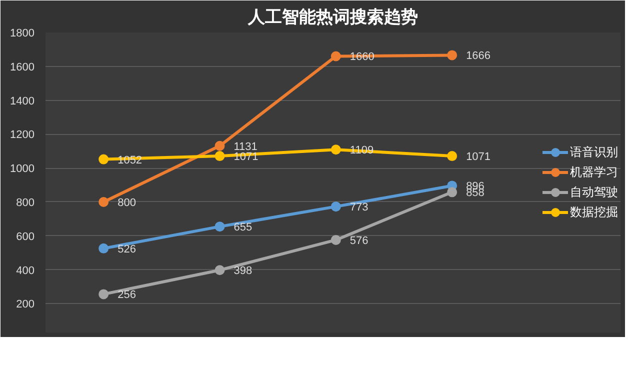 The image size is (628, 366). Describe the element at coordinates (359, 208) in the screenshot. I see `data-label: 773` at that location.